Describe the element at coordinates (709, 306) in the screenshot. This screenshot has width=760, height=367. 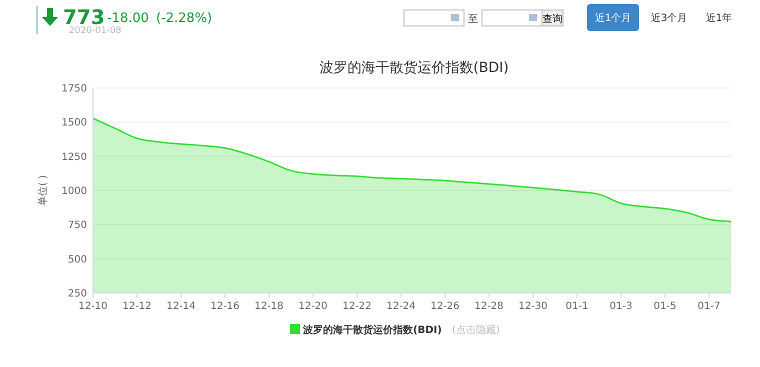
I see `x-tick-label: 01-7` at that location.